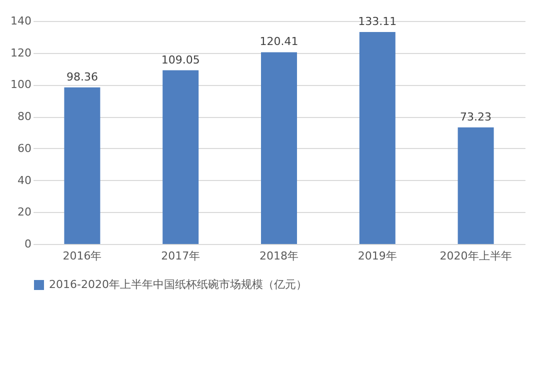 The height and width of the screenshot is (371, 555). What do you see at coordinates (21, 53) in the screenshot?
I see `y-tick-label: 120` at bounding box center [21, 53].